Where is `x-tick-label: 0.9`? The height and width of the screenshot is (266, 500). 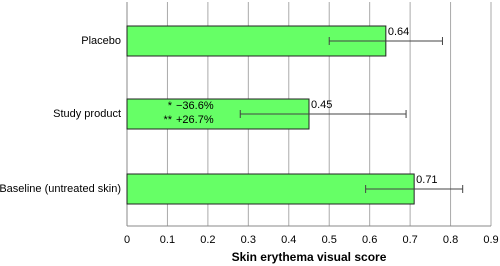 x-tick-label: 0.9 is located at coordinates (490, 240).